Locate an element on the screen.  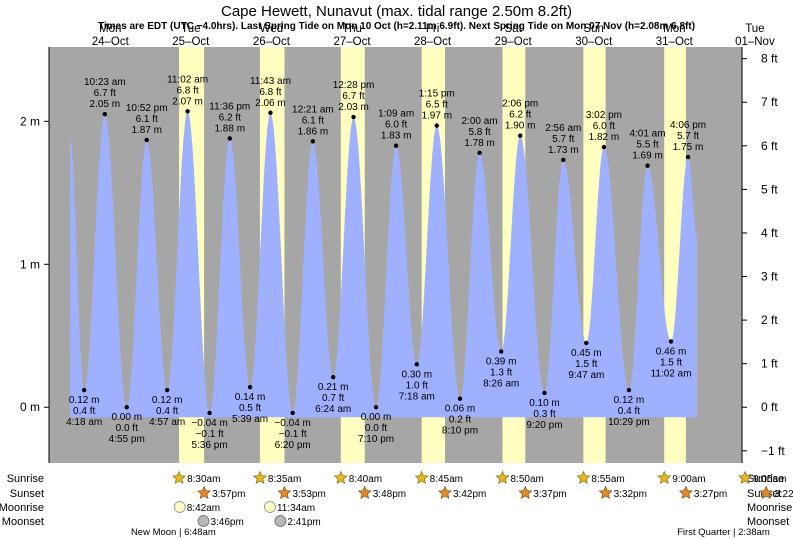
high-tide-meters: 2.07 m is located at coordinates (187, 101).